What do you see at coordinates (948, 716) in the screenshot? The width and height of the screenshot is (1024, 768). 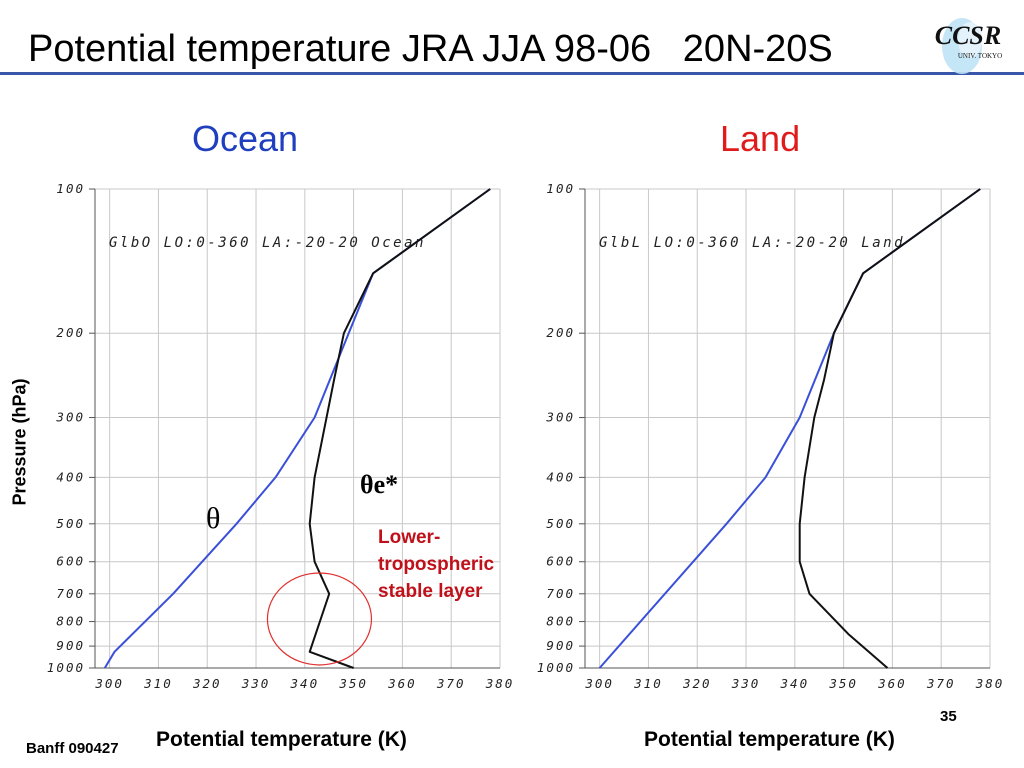 I see `page-number: 35` at bounding box center [948, 716].